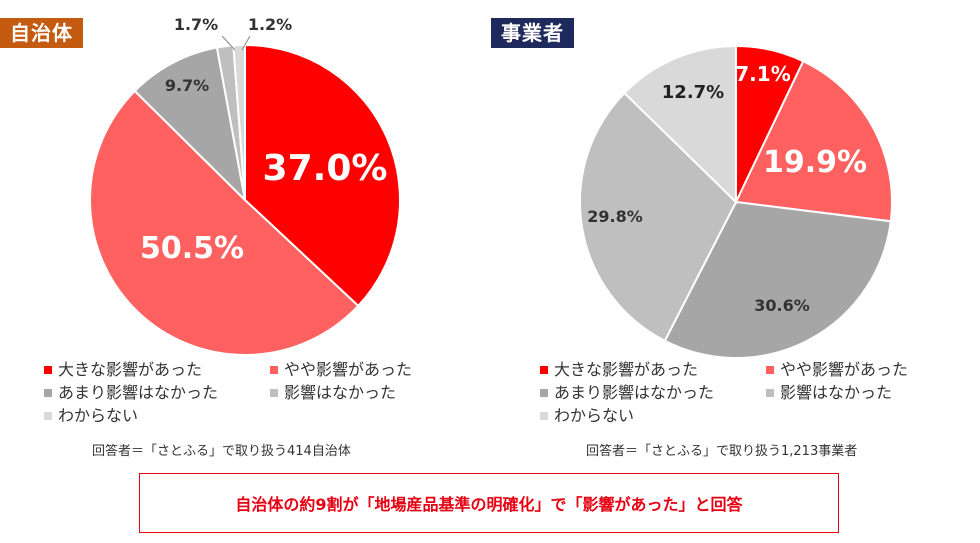 Image resolution: width=980 pixels, height=543 pixels. What do you see at coordinates (221, 451) in the screenshot?
I see `respondent-note-municipalities: 回答者＝「さとふる」で取り扱う414自治体` at bounding box center [221, 451].